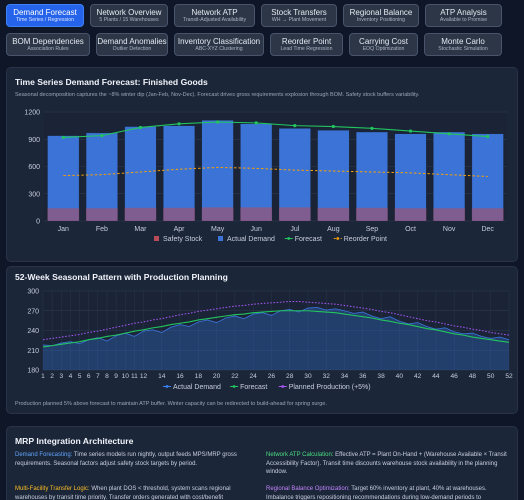 The image size is (524, 500). What do you see at coordinates (34, 167) in the screenshot?
I see `y-tick-label: 600` at bounding box center [34, 167].